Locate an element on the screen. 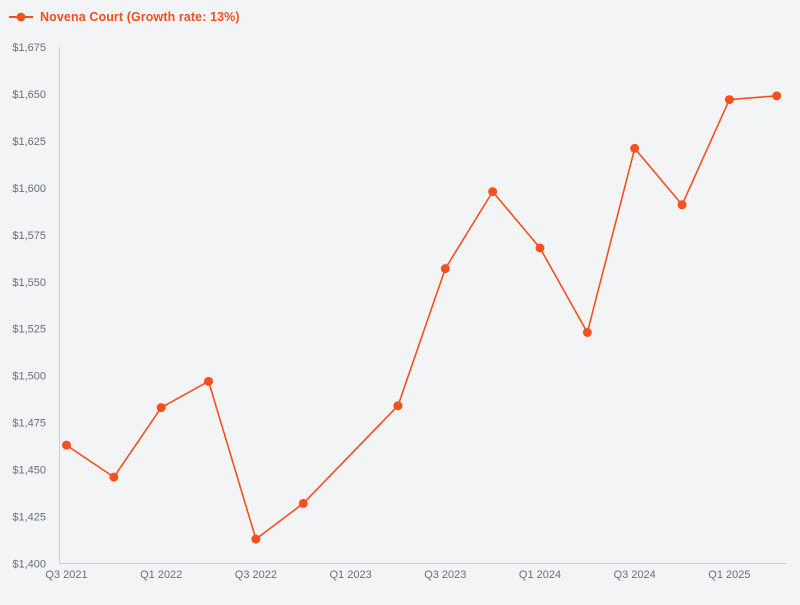  y-tick-label: $1,575 is located at coordinates (29, 236).